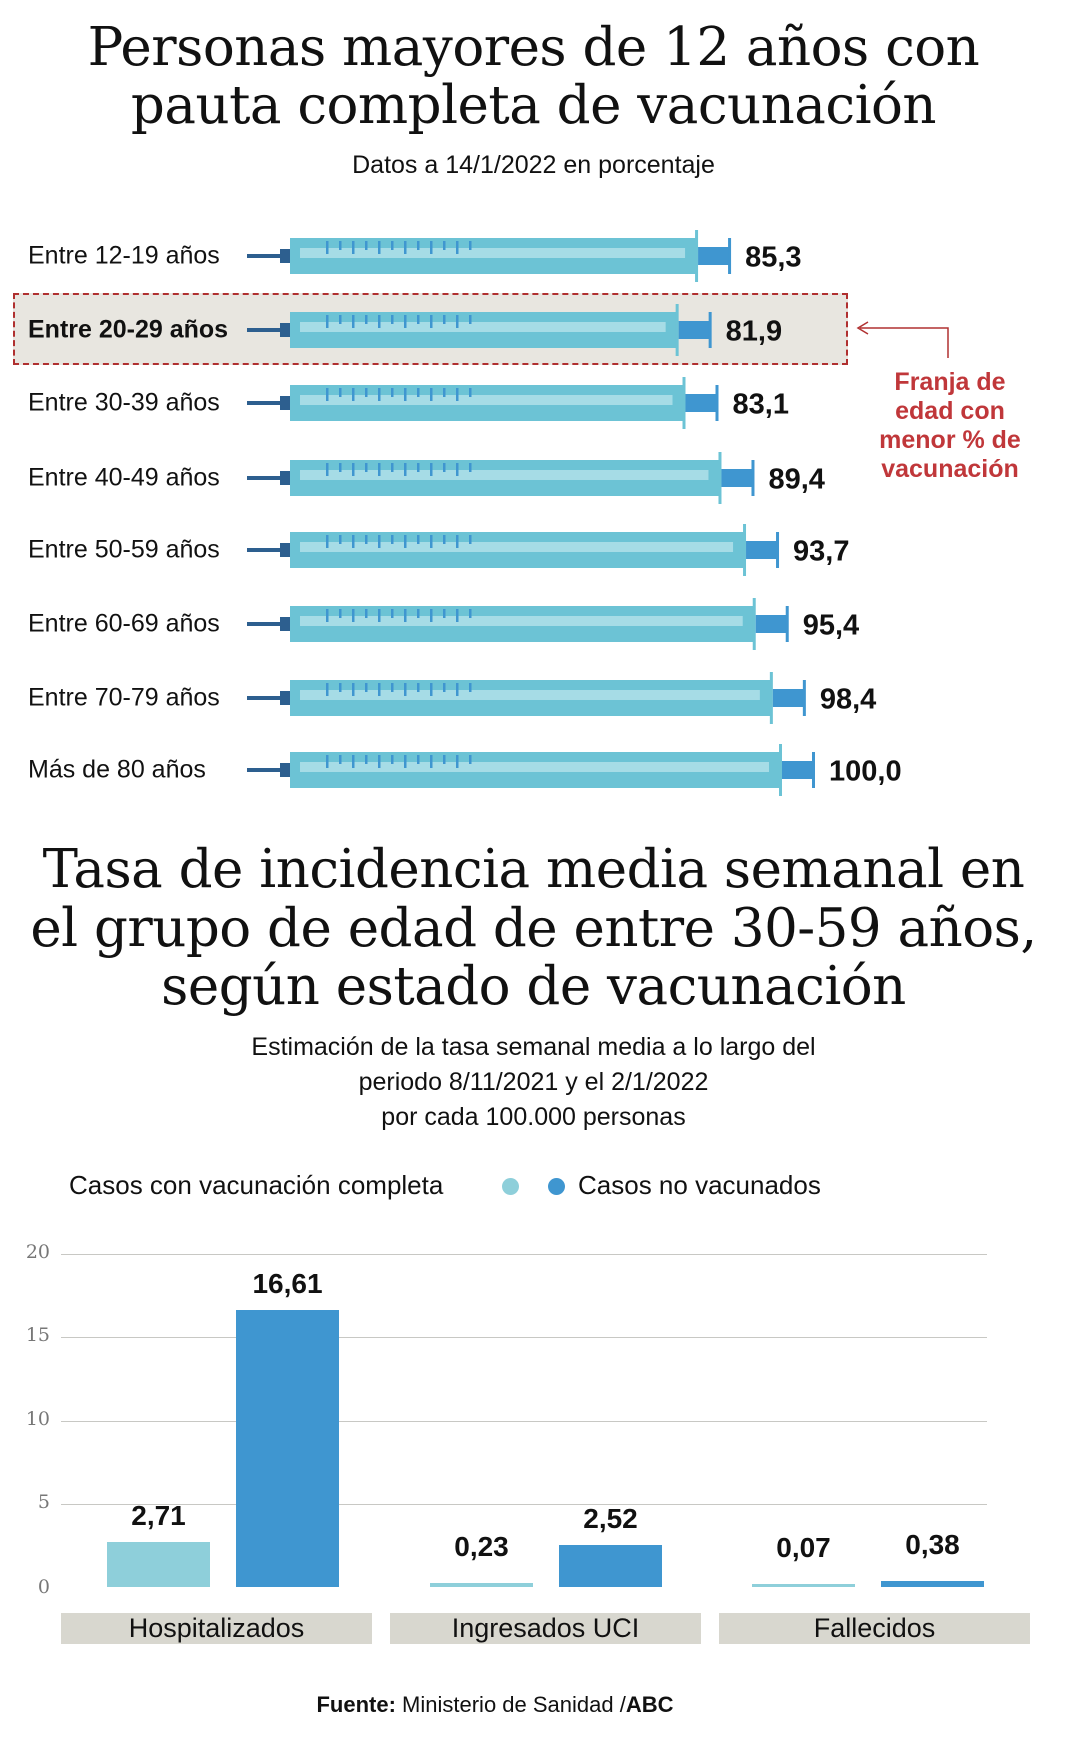 Image resolution: width=1067 pixels, height=1754 pixels. Describe the element at coordinates (533, 1082) in the screenshot. I see `bottom-subtitle-line2: periodo 8/11/2021 y el 2/1/2022` at that location.